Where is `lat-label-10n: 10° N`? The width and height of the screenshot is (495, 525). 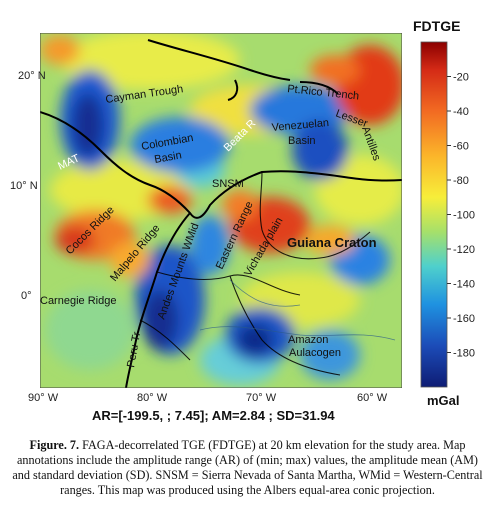 lat-label-10n: 10° N is located at coordinates (24, 186).